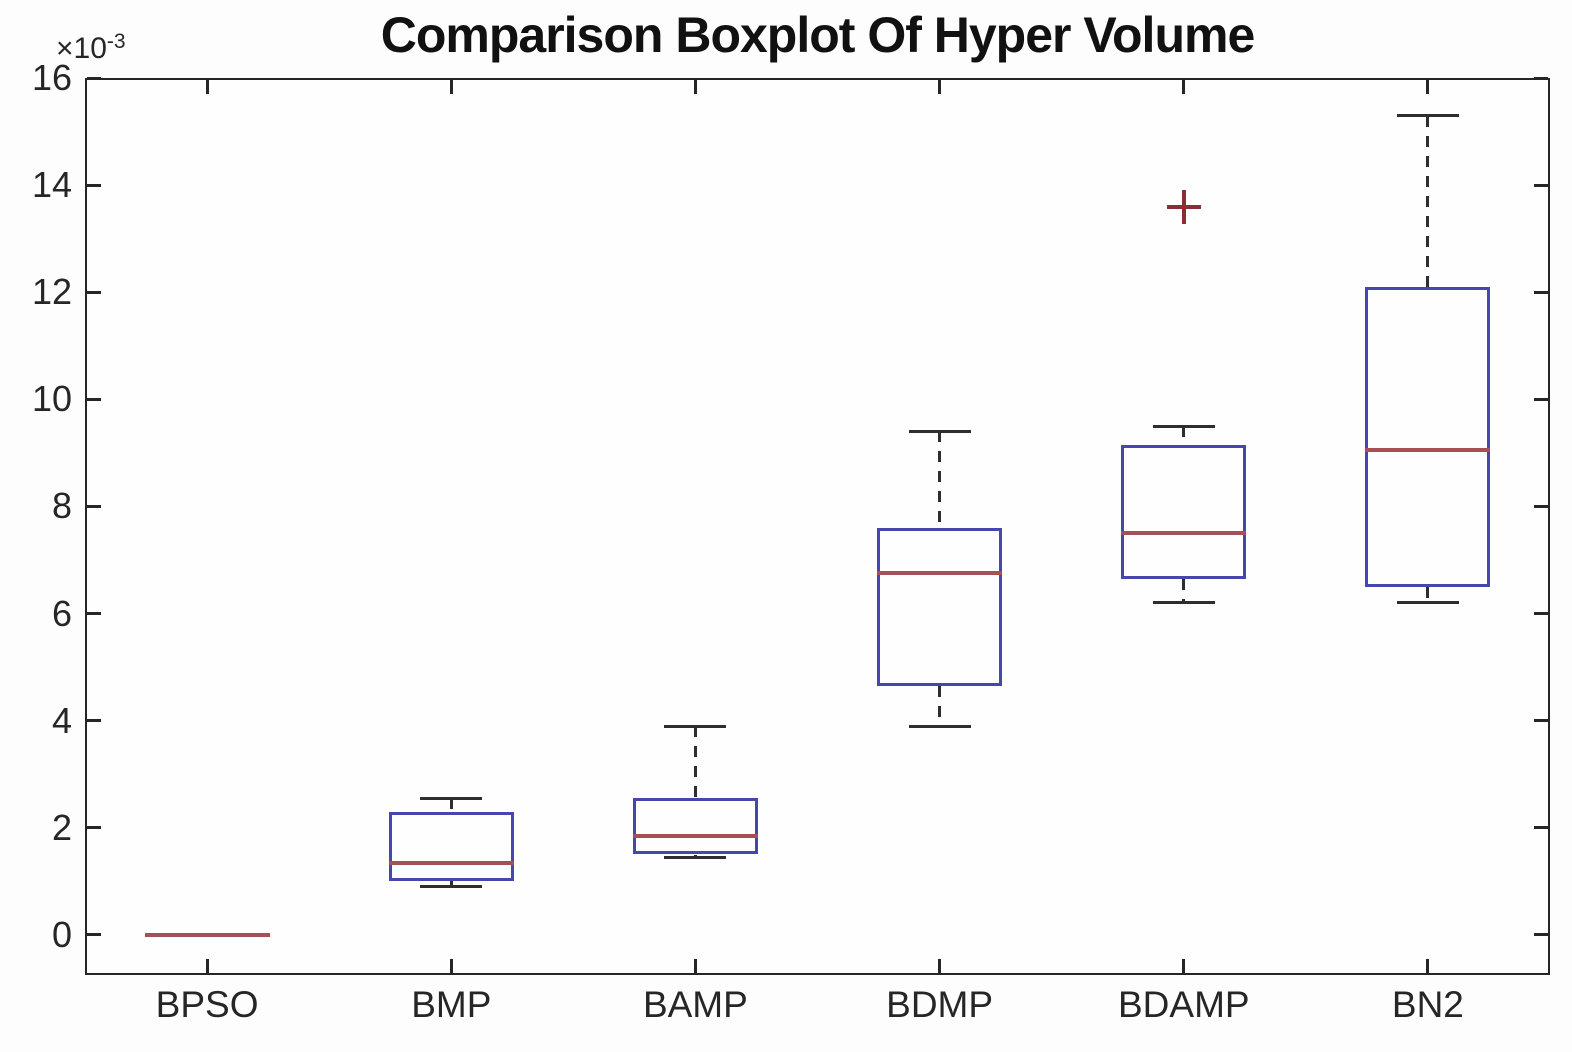 This screenshot has width=1572, height=1052. I want to click on x-category-label: BPSO, so click(207, 1004).